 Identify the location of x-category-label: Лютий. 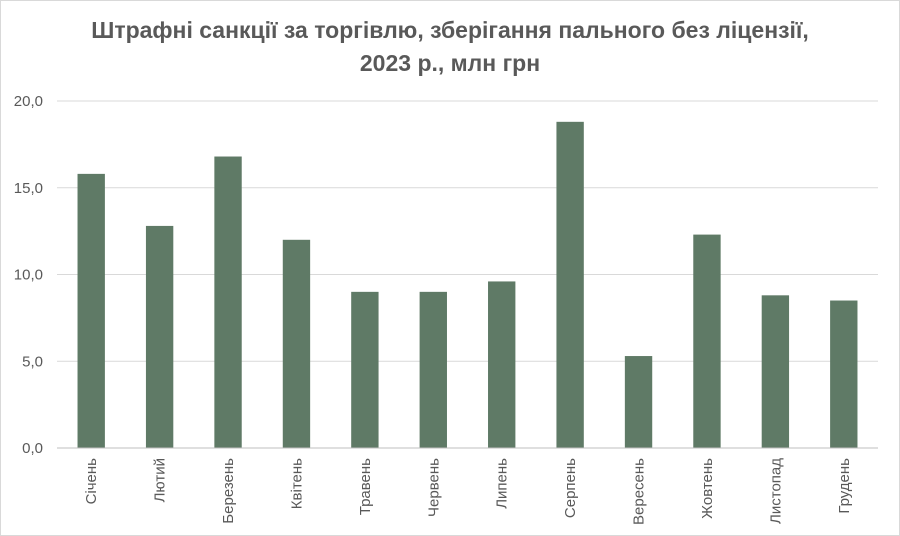
(160, 480).